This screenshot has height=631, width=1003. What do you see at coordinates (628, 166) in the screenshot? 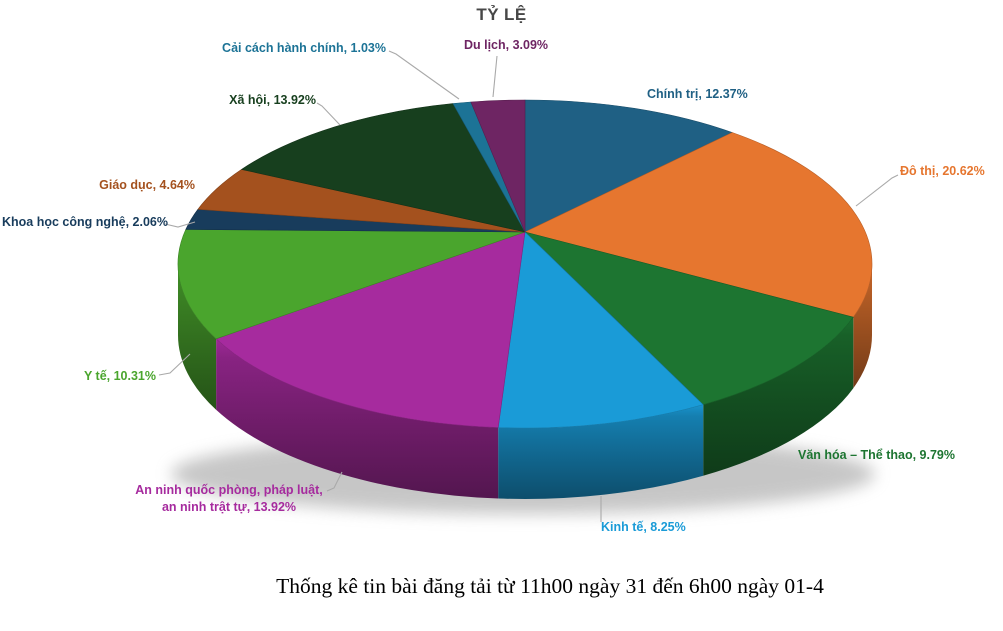
I see `pie-slice-chinh-tri` at bounding box center [628, 166].